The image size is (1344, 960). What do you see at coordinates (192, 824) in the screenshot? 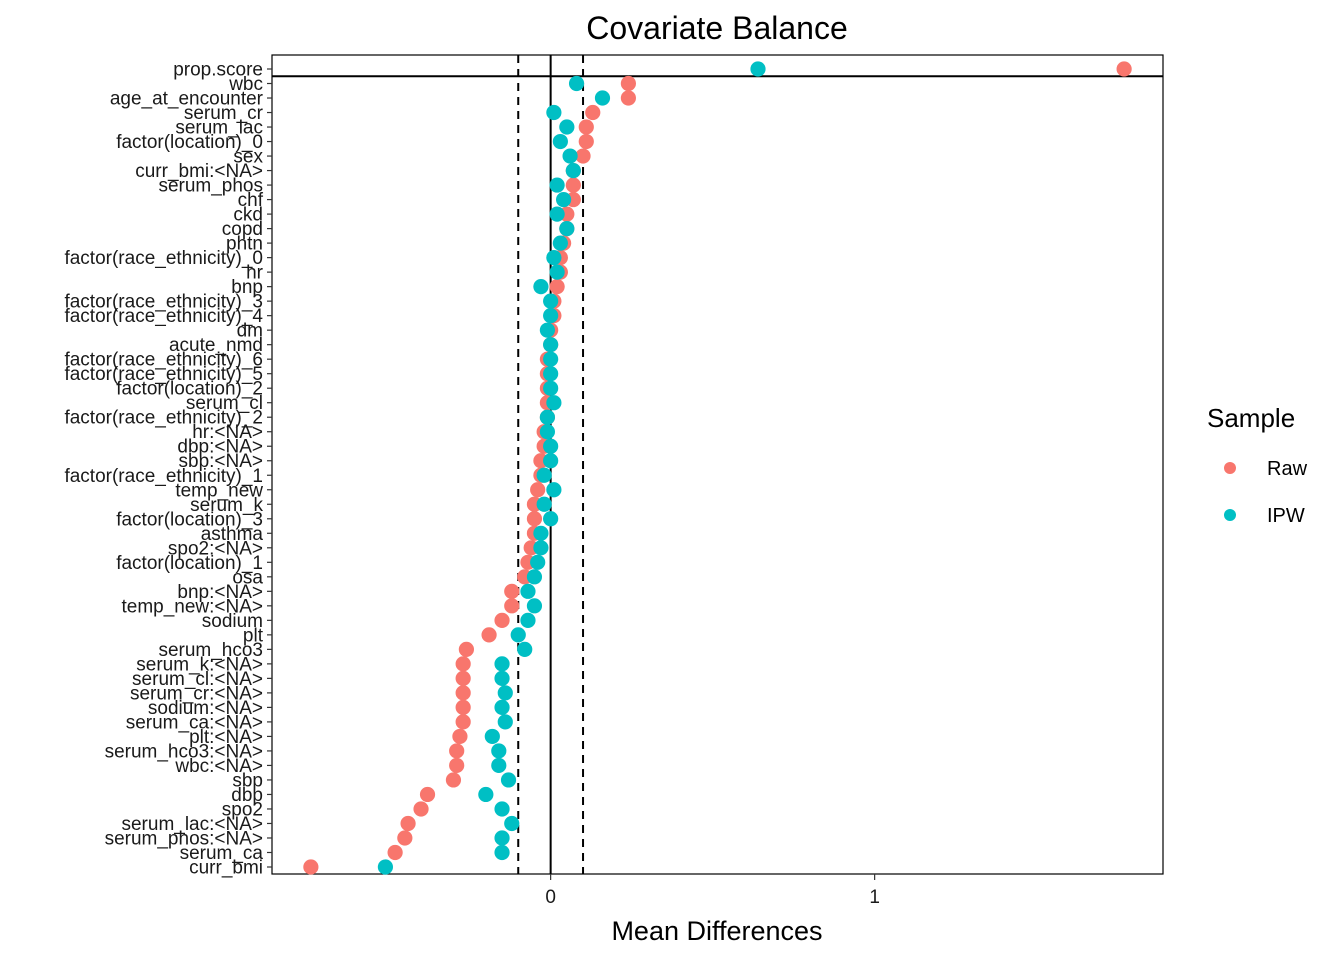
I see `y-tick-label-52: serum_lac:<NA>` at bounding box center [192, 824].